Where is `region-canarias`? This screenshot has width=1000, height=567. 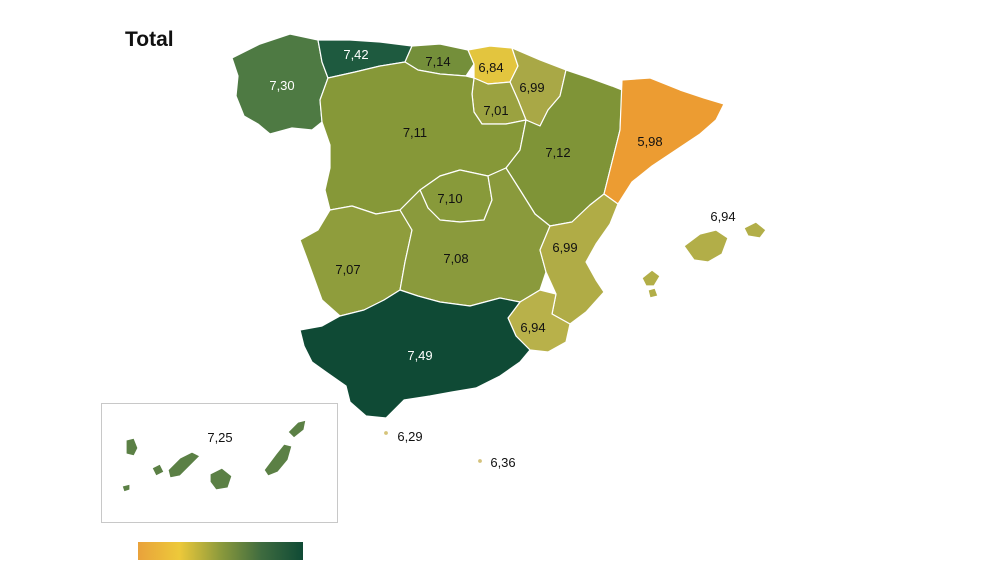
region-canarias is located at coordinates (214, 456).